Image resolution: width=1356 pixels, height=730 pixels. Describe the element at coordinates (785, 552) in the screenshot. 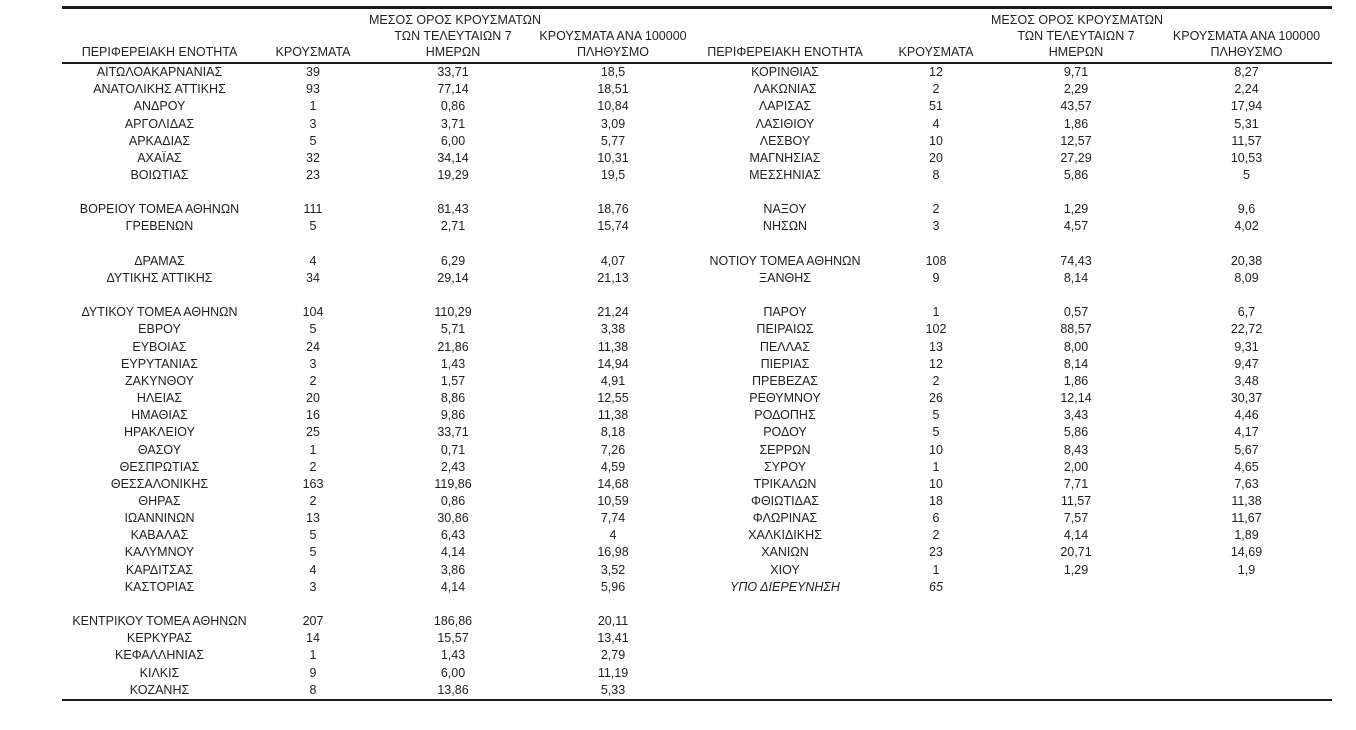

I see `region-cell: ΧΑΝΙΩΝ` at that location.